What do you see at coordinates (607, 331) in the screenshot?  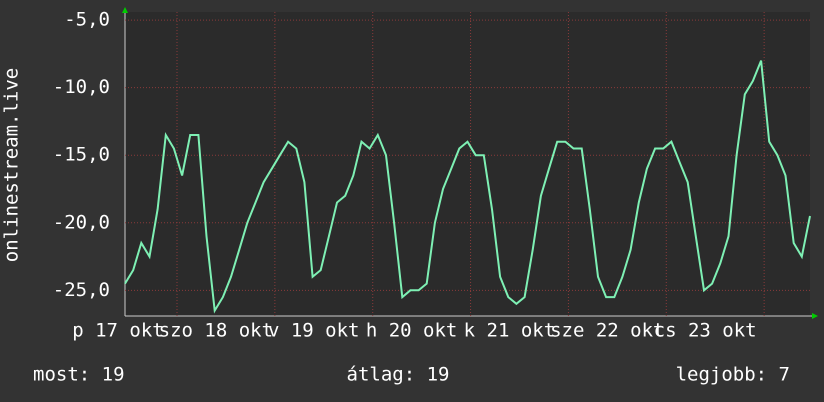 I see `x-tick-label: sze 22 okt` at bounding box center [607, 331].